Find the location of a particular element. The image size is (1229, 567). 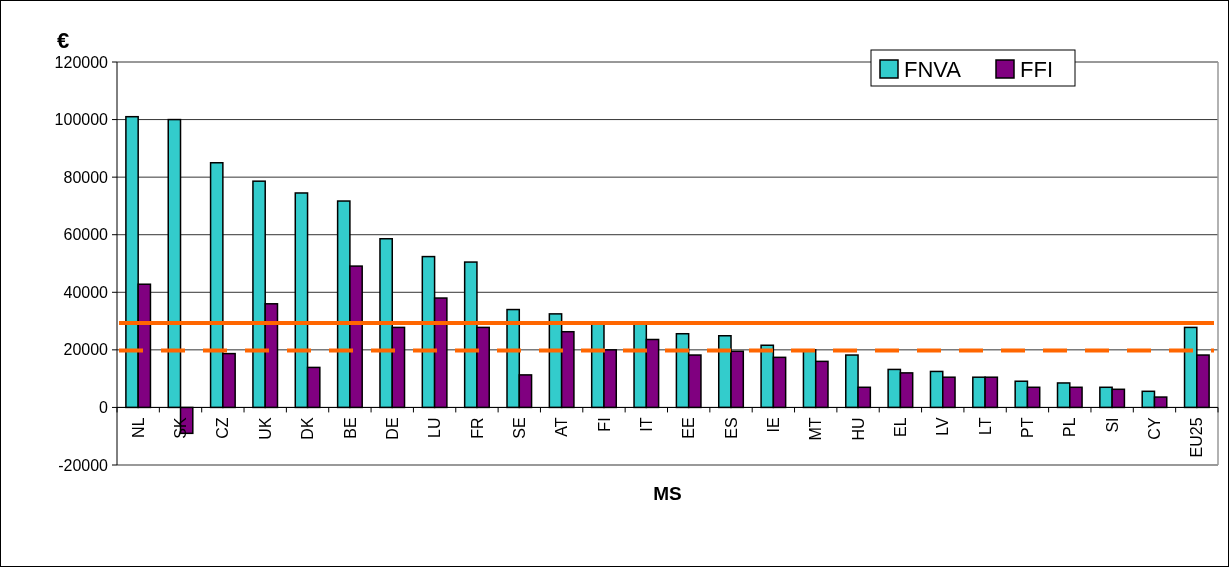

x-tick-label: LU is located at coordinates (435, 427).